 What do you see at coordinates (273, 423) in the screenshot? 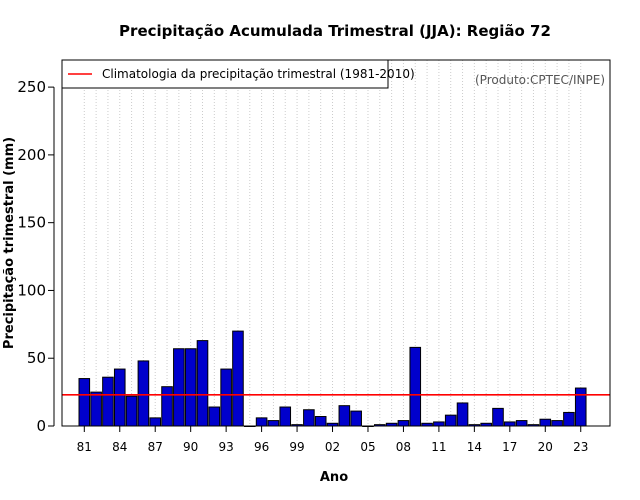
I see `bar-1997` at bounding box center [273, 423].